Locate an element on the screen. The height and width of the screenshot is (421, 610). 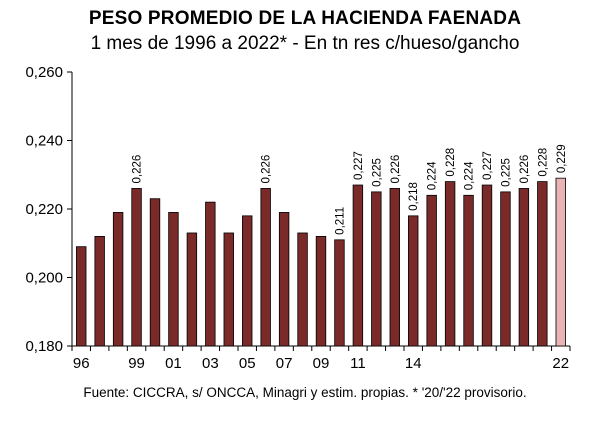
x-tick-label: 09 is located at coordinates (321, 363).